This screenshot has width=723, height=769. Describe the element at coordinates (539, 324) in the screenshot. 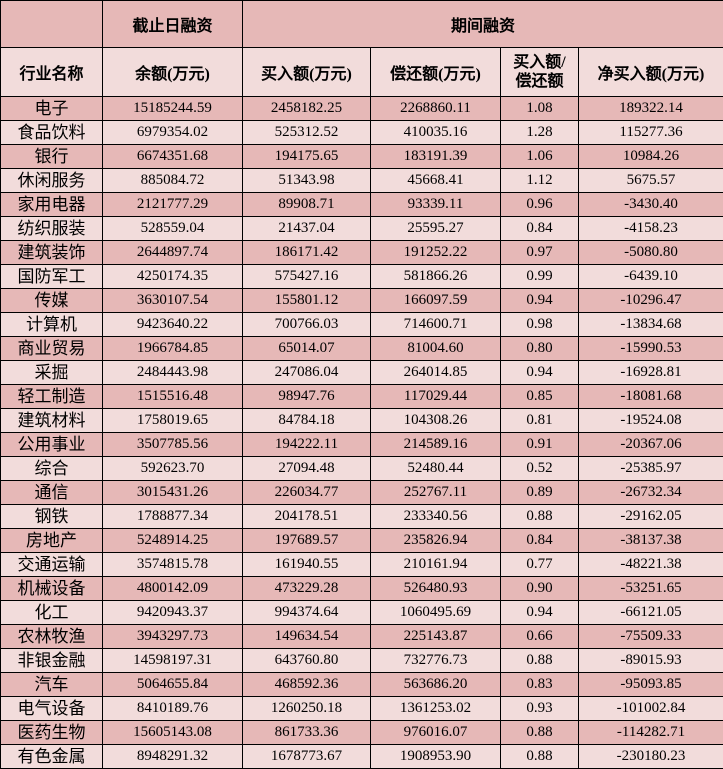

I see `ratio-cell: 0.98` at that location.